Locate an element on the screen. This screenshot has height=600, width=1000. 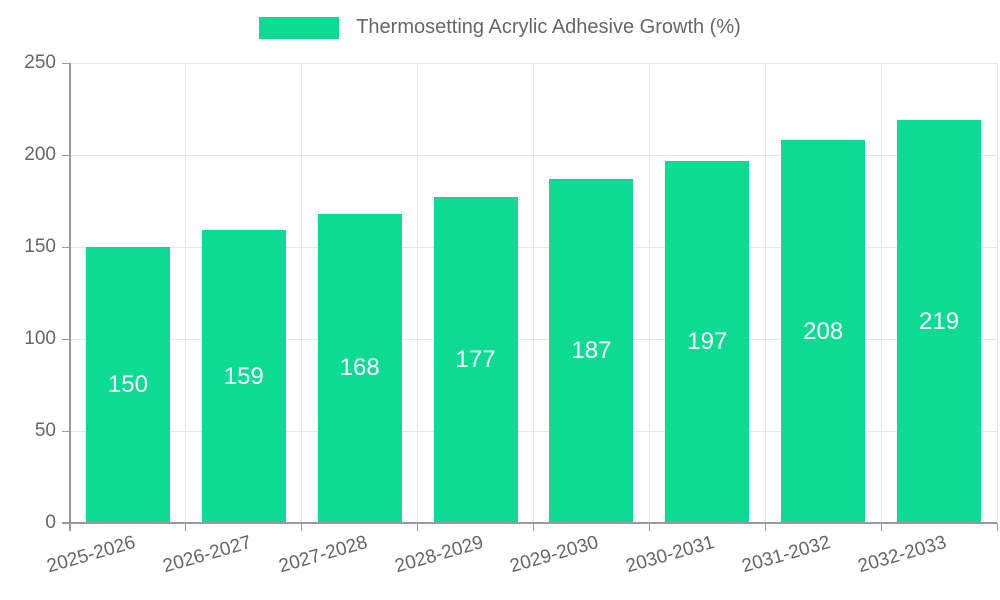
x-axis-tick-label: 2027-2028 is located at coordinates (323, 555).